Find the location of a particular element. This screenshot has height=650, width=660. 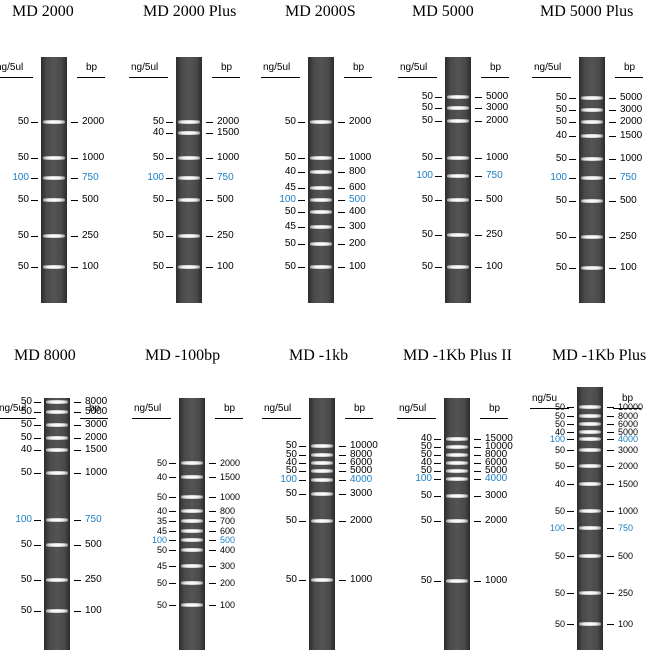

ladder-title: MD 5000 Plus is located at coordinates (587, 11).